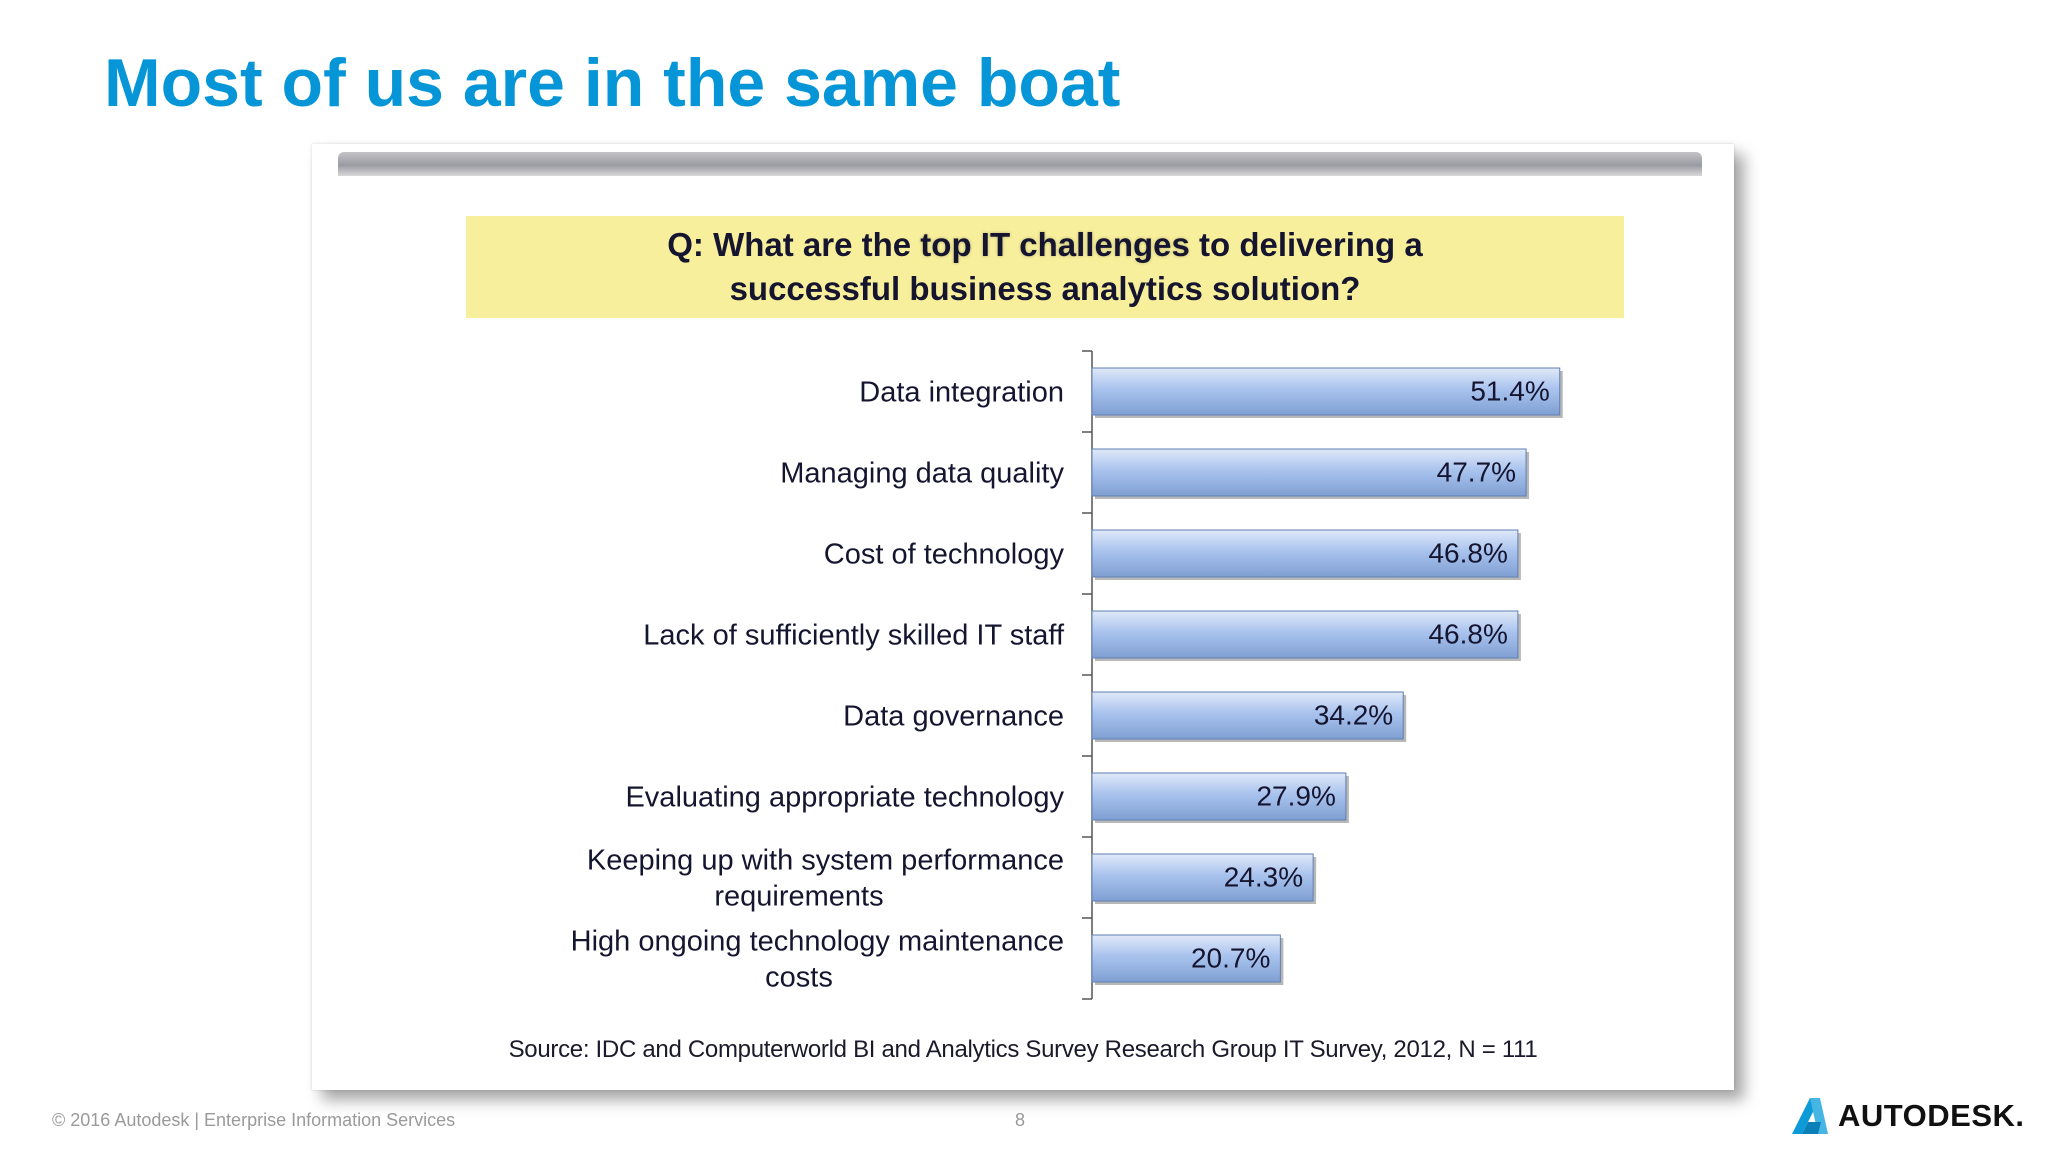 The image size is (2048, 1152). What do you see at coordinates (854, 636) in the screenshot?
I see `category-label: Lack of sufficiently skilled IT staff` at bounding box center [854, 636].